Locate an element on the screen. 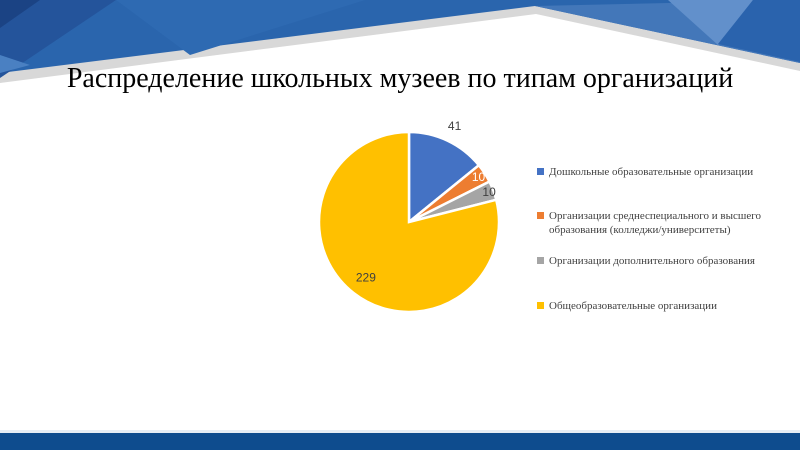 The image size is (800, 450). legend-item-0: Дошкольные образовательные организации is located at coordinates (645, 172).